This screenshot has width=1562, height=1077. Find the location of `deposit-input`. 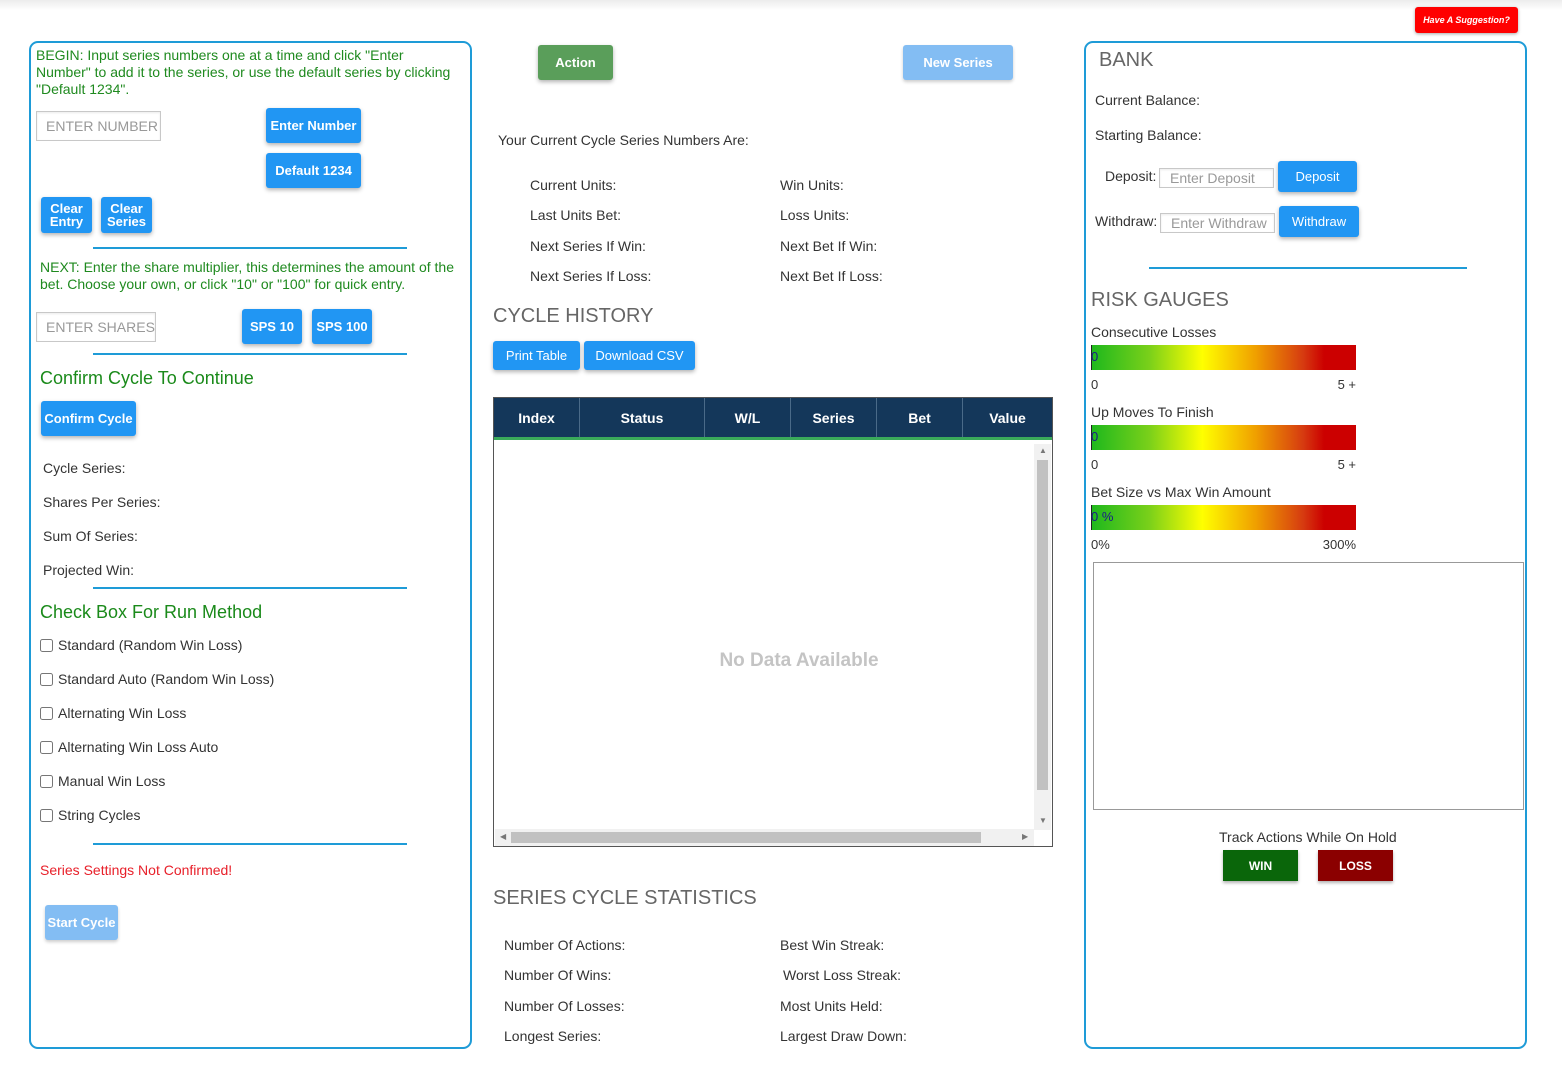

deposit-input is located at coordinates (1216, 178).